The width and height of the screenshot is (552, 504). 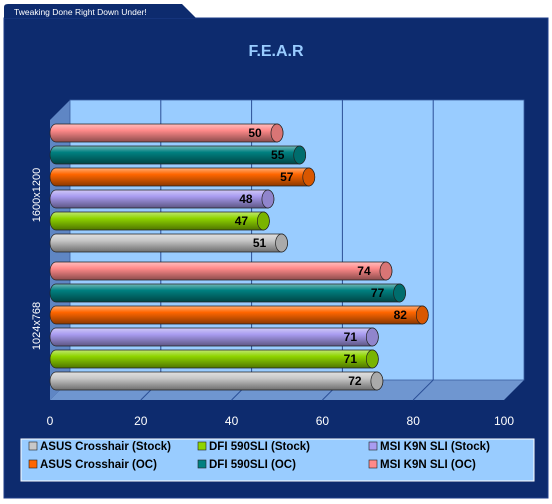 I want to click on legend-item-dfi-590sli-stock: DFI 590SLI (Stock), so click(x=253, y=447).